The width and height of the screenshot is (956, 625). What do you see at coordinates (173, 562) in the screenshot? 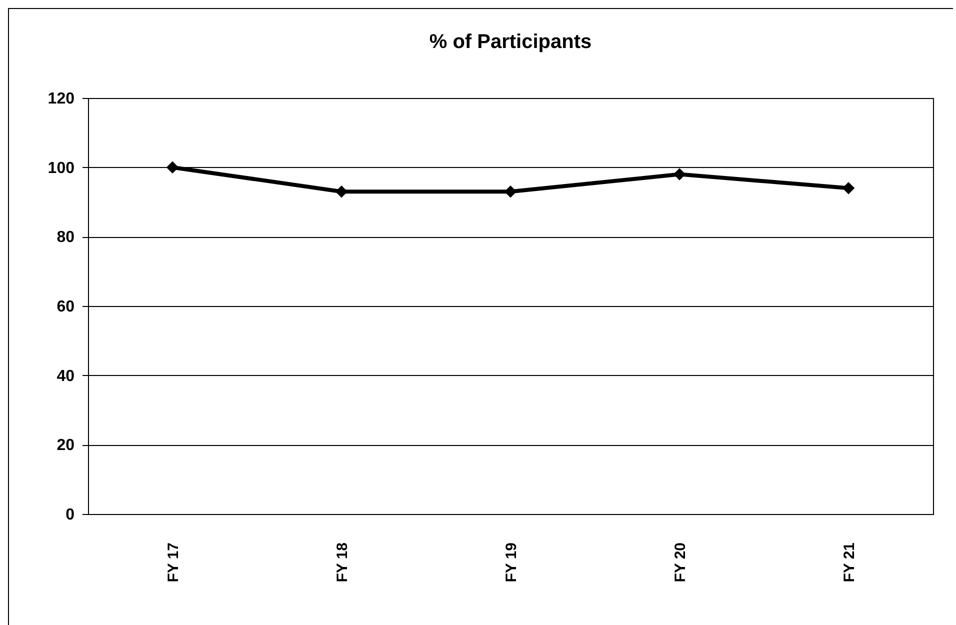
I see `x-tick-label: FY 17` at bounding box center [173, 562].